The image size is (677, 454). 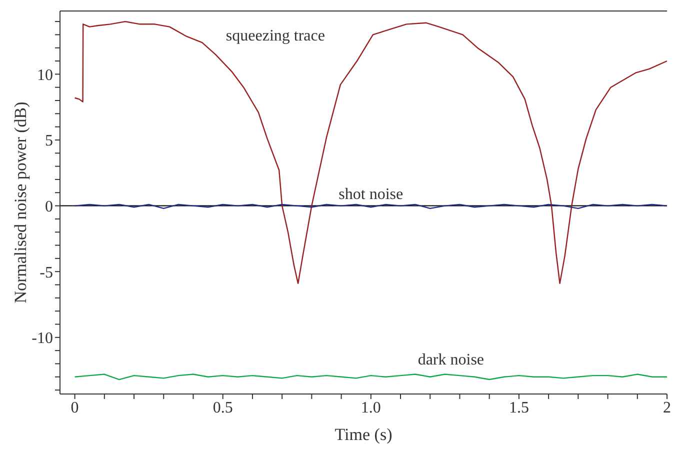 What do you see at coordinates (667, 407) in the screenshot?
I see `x-tick-label: 2` at bounding box center [667, 407].